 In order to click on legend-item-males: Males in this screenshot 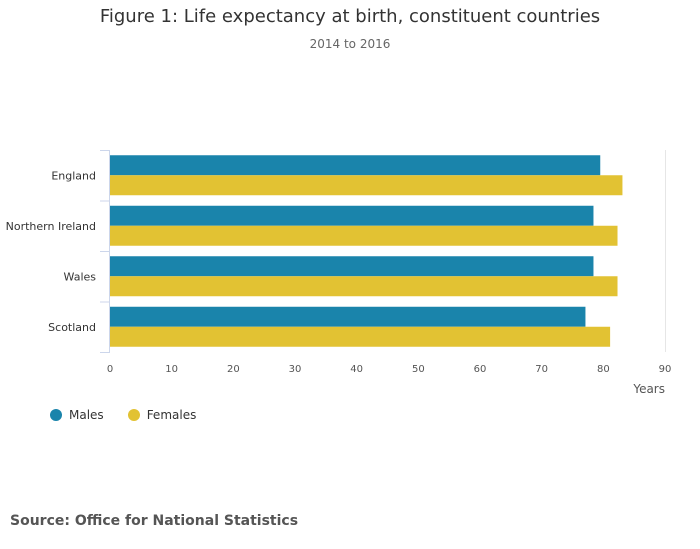, I will do `click(77, 415)`.